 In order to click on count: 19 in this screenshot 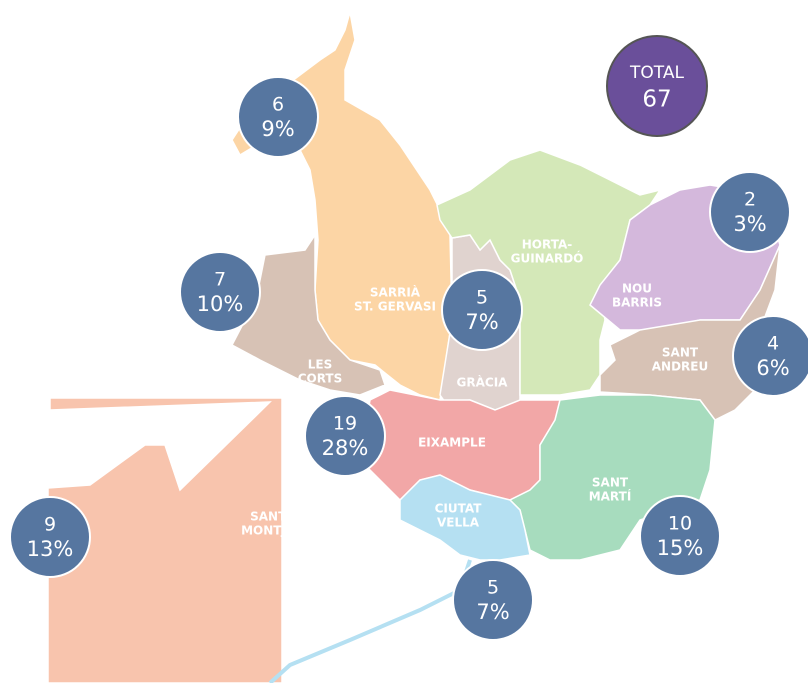, I will do `click(345, 424)`.